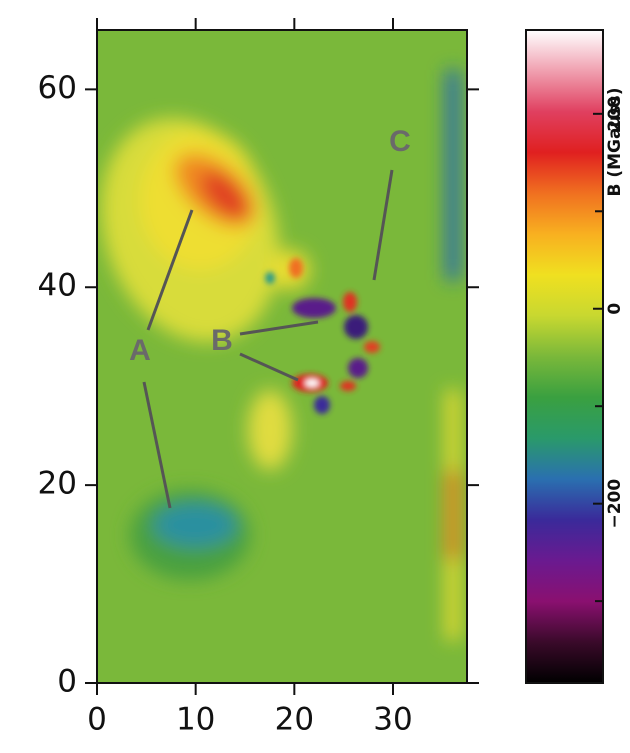 The image size is (630, 753). What do you see at coordinates (195, 720) in the screenshot?
I see `x-tick-label: 10` at bounding box center [195, 720].